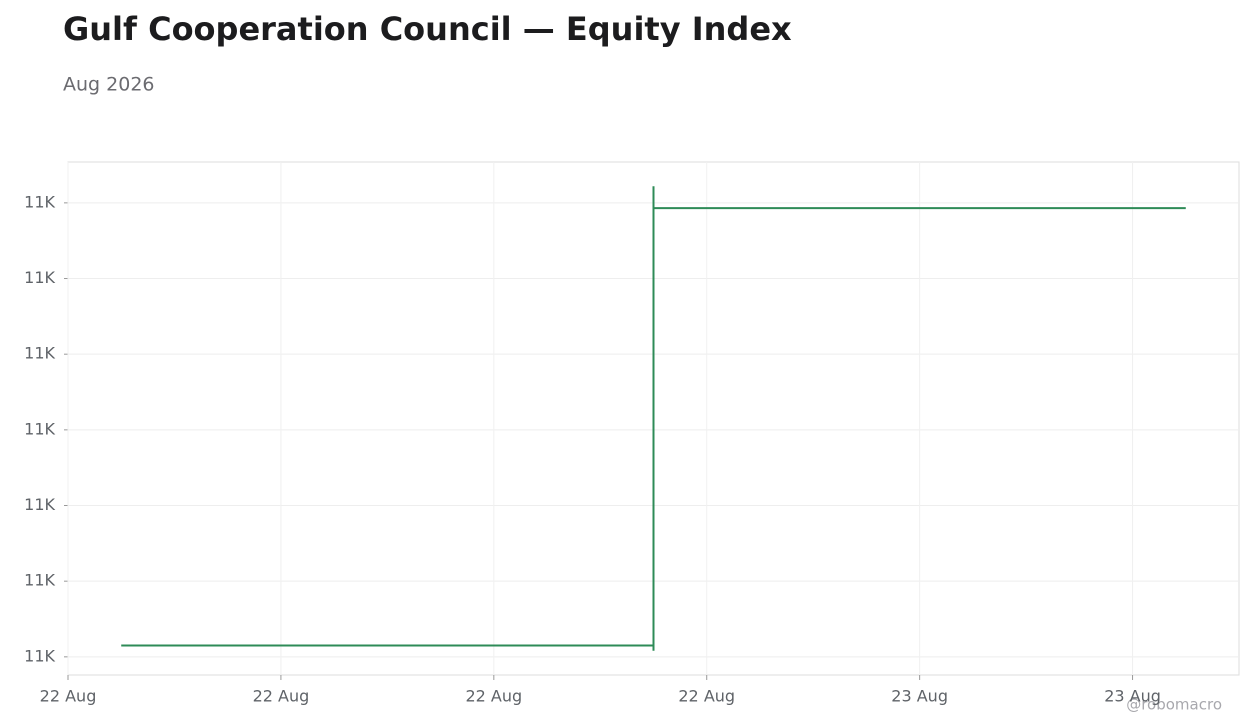  I want to click on watermark: @robomacro, so click(1174, 705).